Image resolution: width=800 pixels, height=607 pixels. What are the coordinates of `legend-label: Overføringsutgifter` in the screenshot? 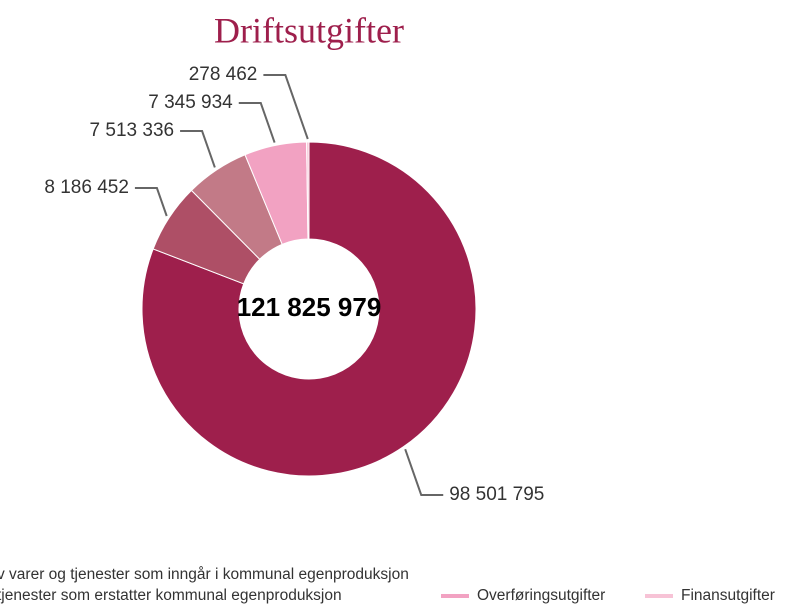 It's located at (541, 595).